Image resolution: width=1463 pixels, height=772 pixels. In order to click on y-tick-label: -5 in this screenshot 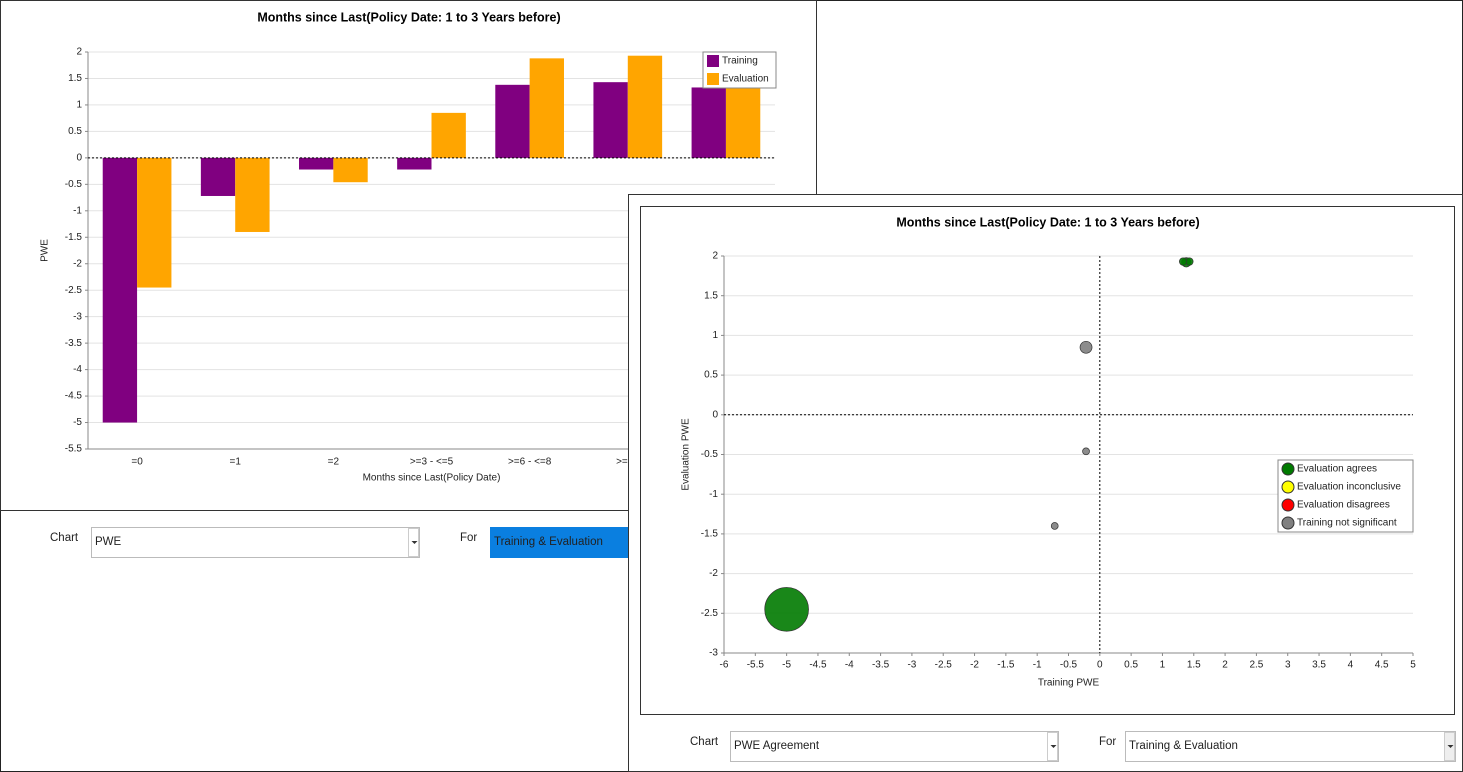, I will do `click(77, 422)`.